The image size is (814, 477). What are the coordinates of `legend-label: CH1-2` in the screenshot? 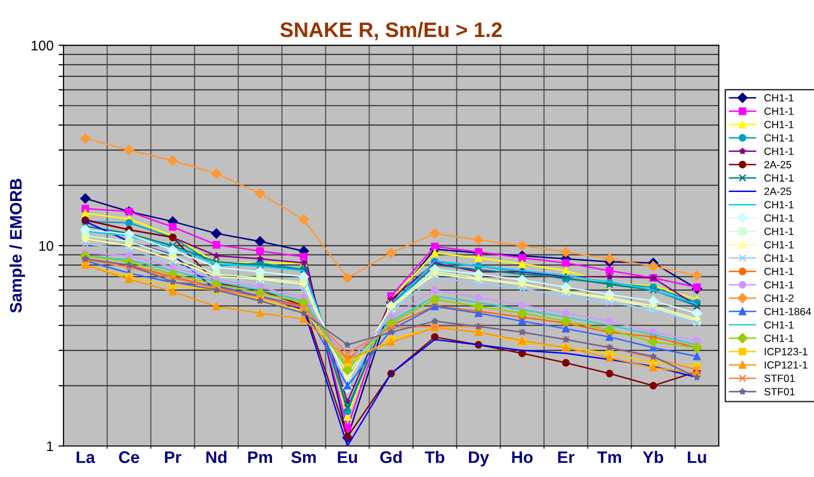 It's located at (779, 298).